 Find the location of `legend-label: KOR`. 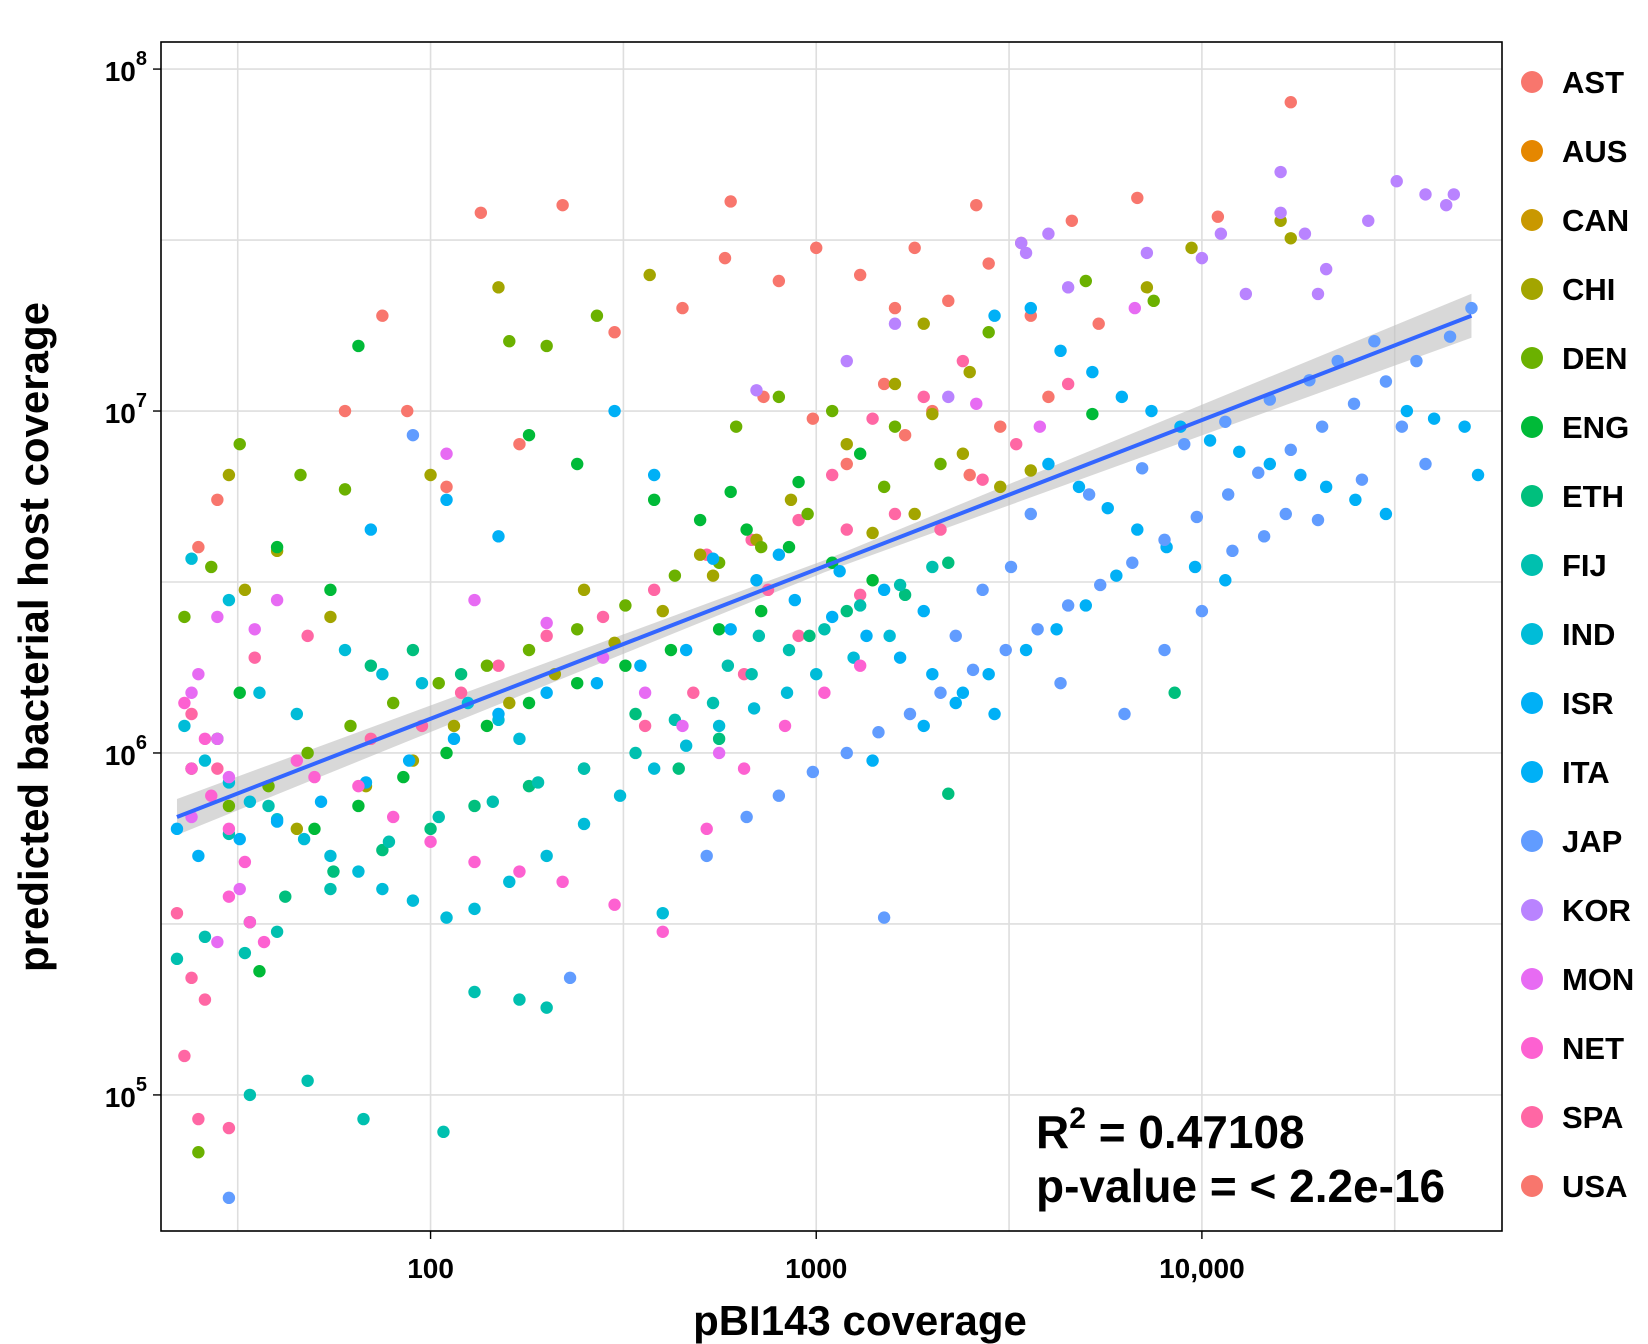

legend-label: KOR is located at coordinates (1596, 910).